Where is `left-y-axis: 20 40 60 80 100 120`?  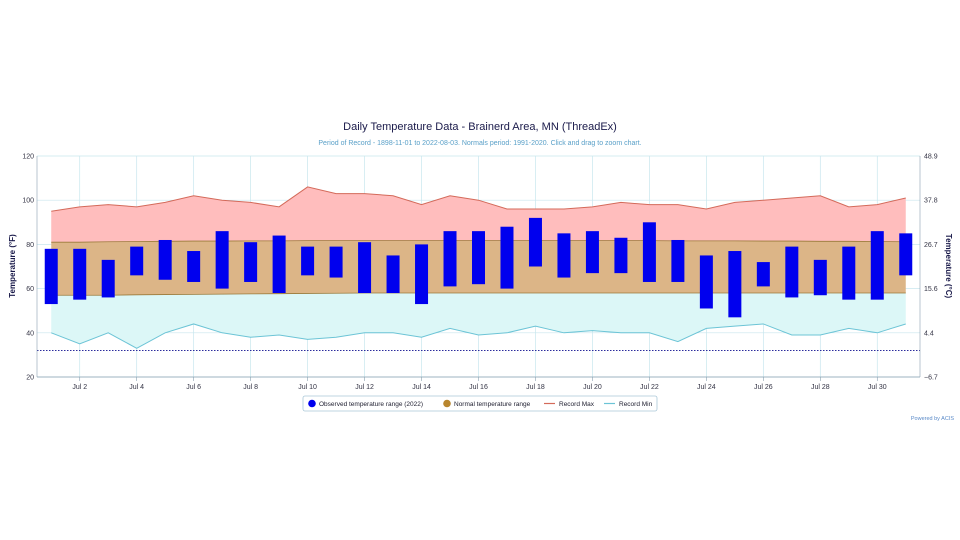
left-y-axis: 20 40 60 80 100 120 is located at coordinates (30, 268).